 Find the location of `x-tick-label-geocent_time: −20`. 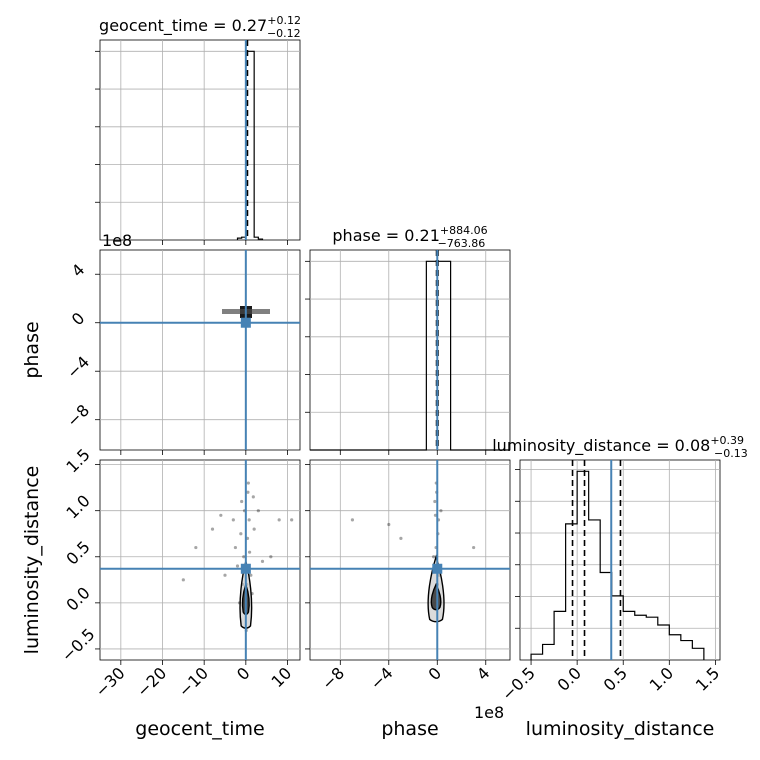

x-tick-label-geocent_time: −20 is located at coordinates (151, 681).